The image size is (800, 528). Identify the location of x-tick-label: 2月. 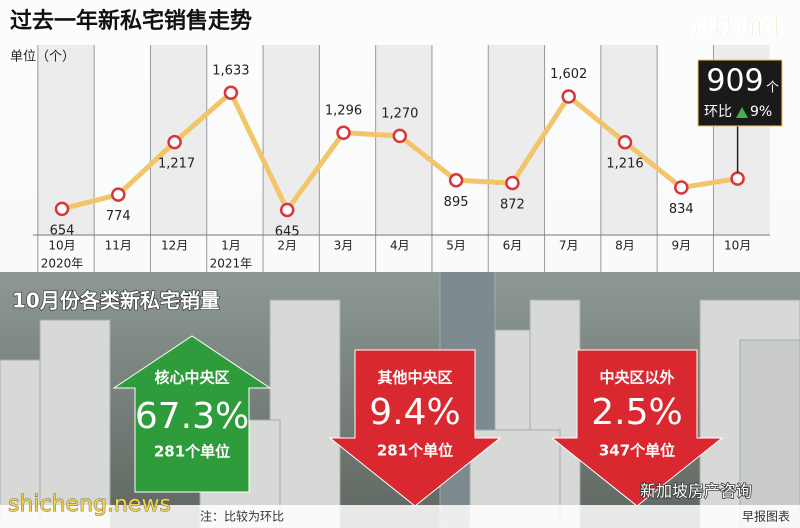
(287, 246).